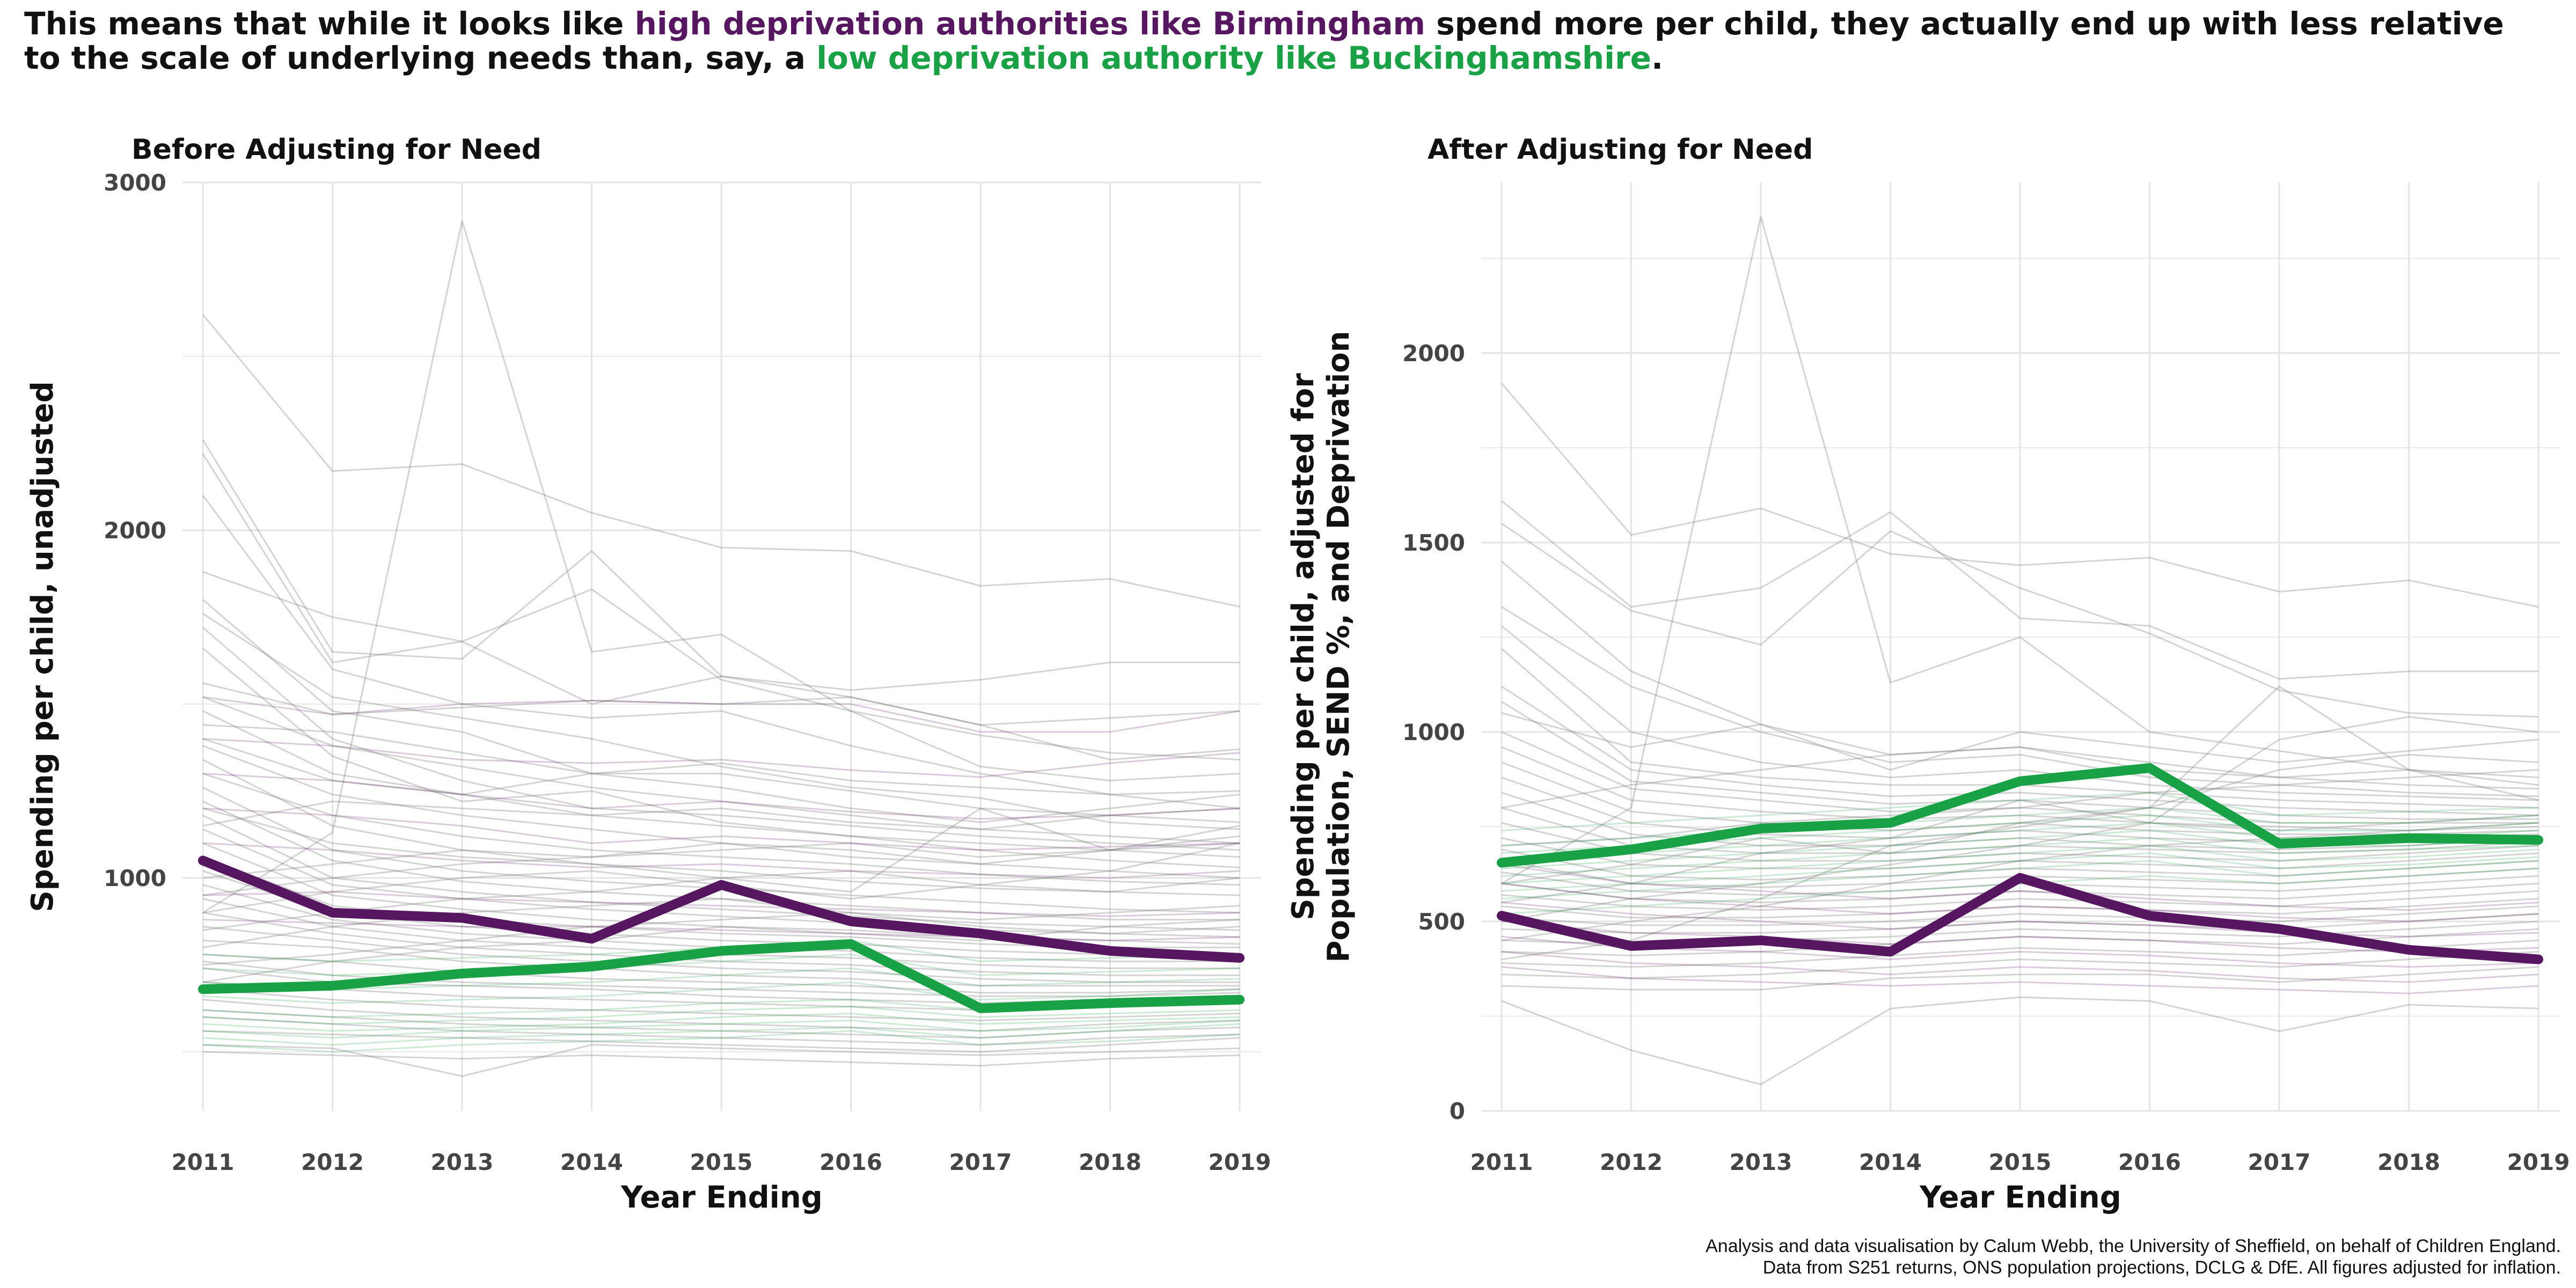 This screenshot has height=1288, width=2576. I want to click on series-line-birmingham, so click(2020, 918).